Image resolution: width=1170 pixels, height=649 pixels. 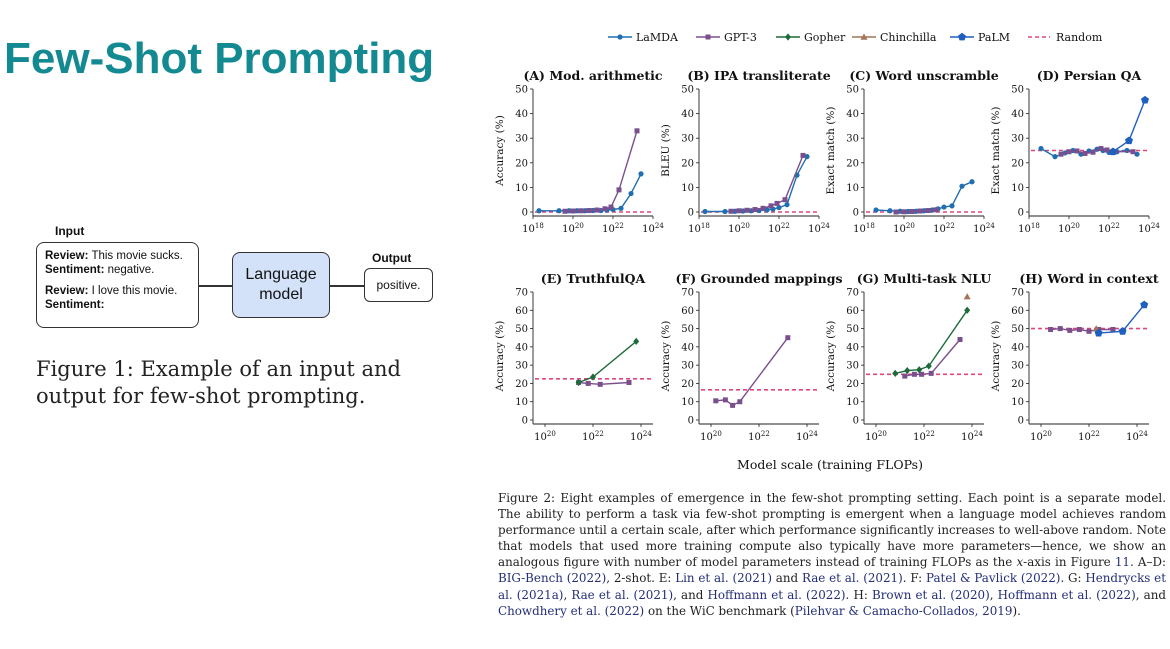 What do you see at coordinates (908, 37) in the screenshot?
I see `legend-label: Chinchilla` at bounding box center [908, 37].